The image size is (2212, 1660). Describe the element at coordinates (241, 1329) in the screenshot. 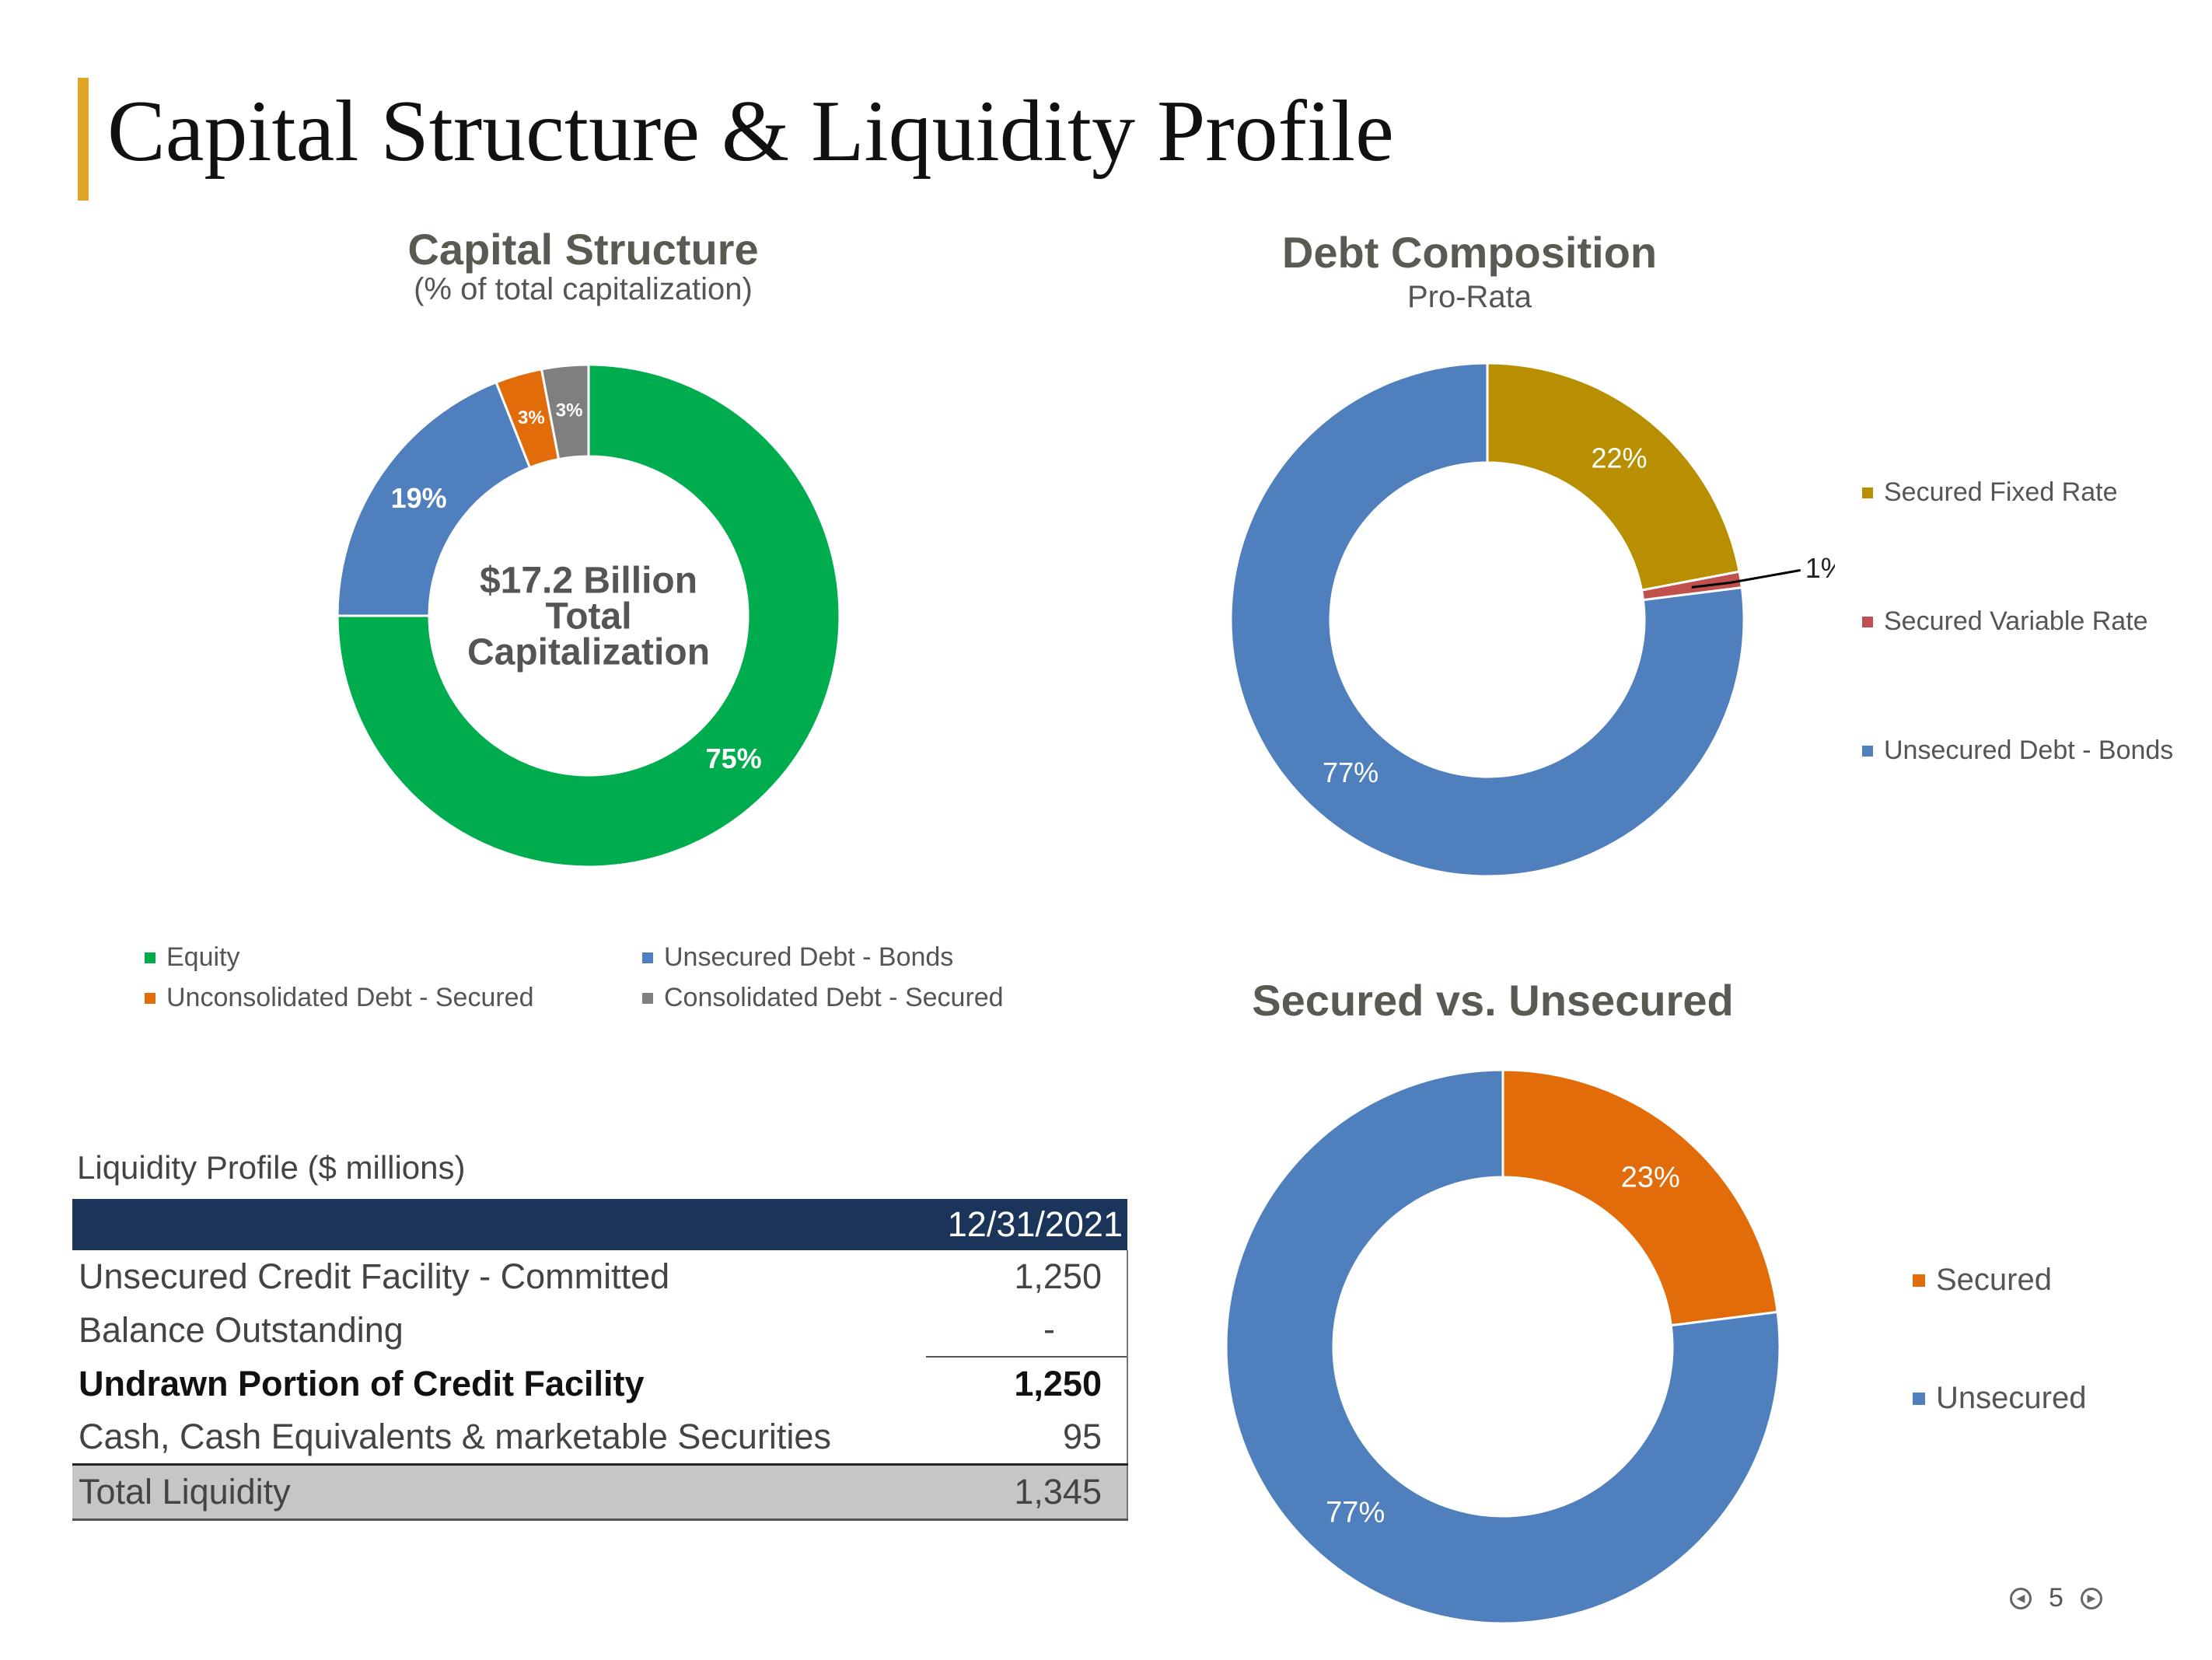

I see `row-label: Balance Outstanding` at that location.